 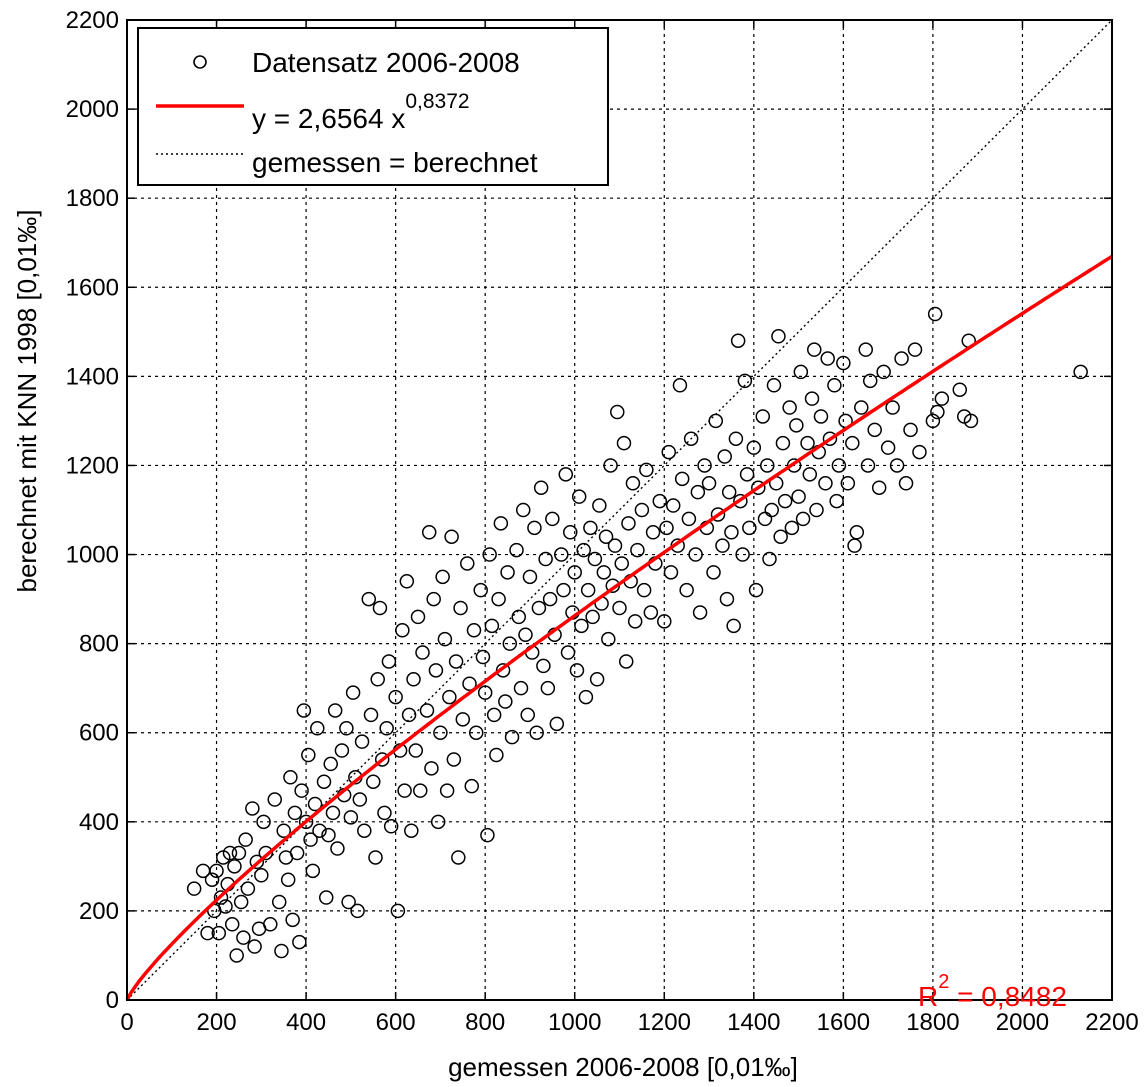 I want to click on x-tick-label: 200, so click(x=217, y=1022).